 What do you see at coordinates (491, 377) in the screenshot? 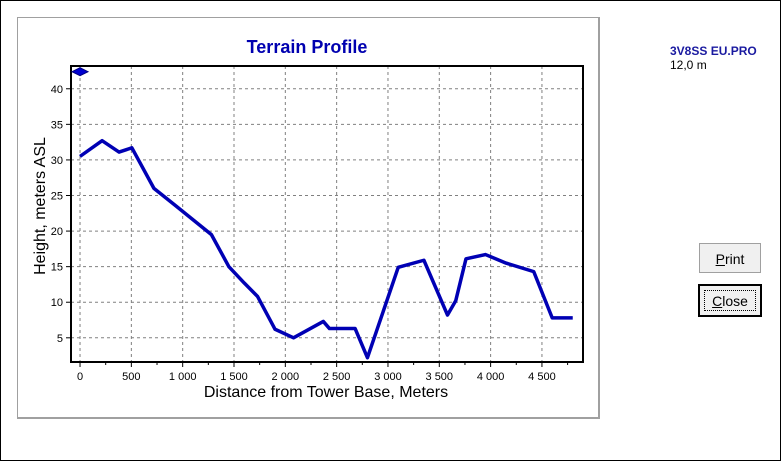
I see `x-tick-label: 4 000` at bounding box center [491, 377].